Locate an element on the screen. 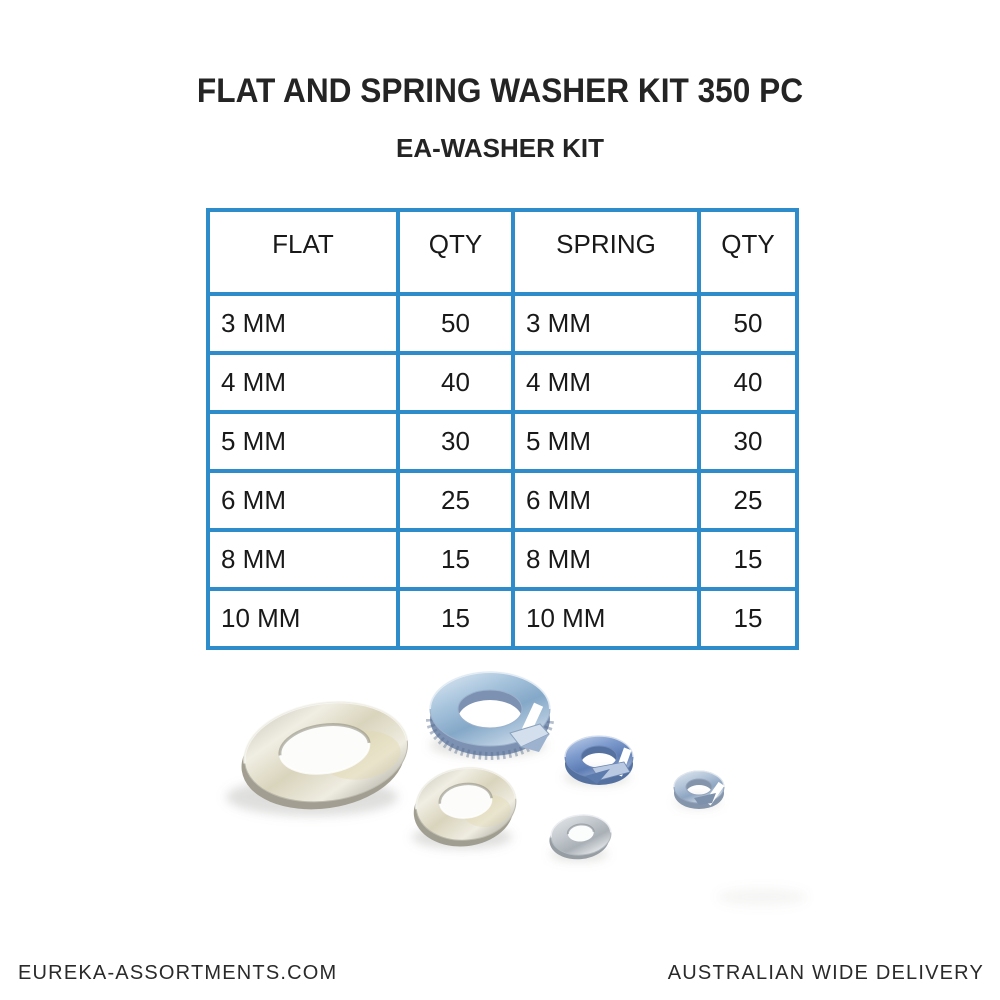 This screenshot has width=1000, height=1000. spring-size-cell: 6 MM is located at coordinates (606, 500).